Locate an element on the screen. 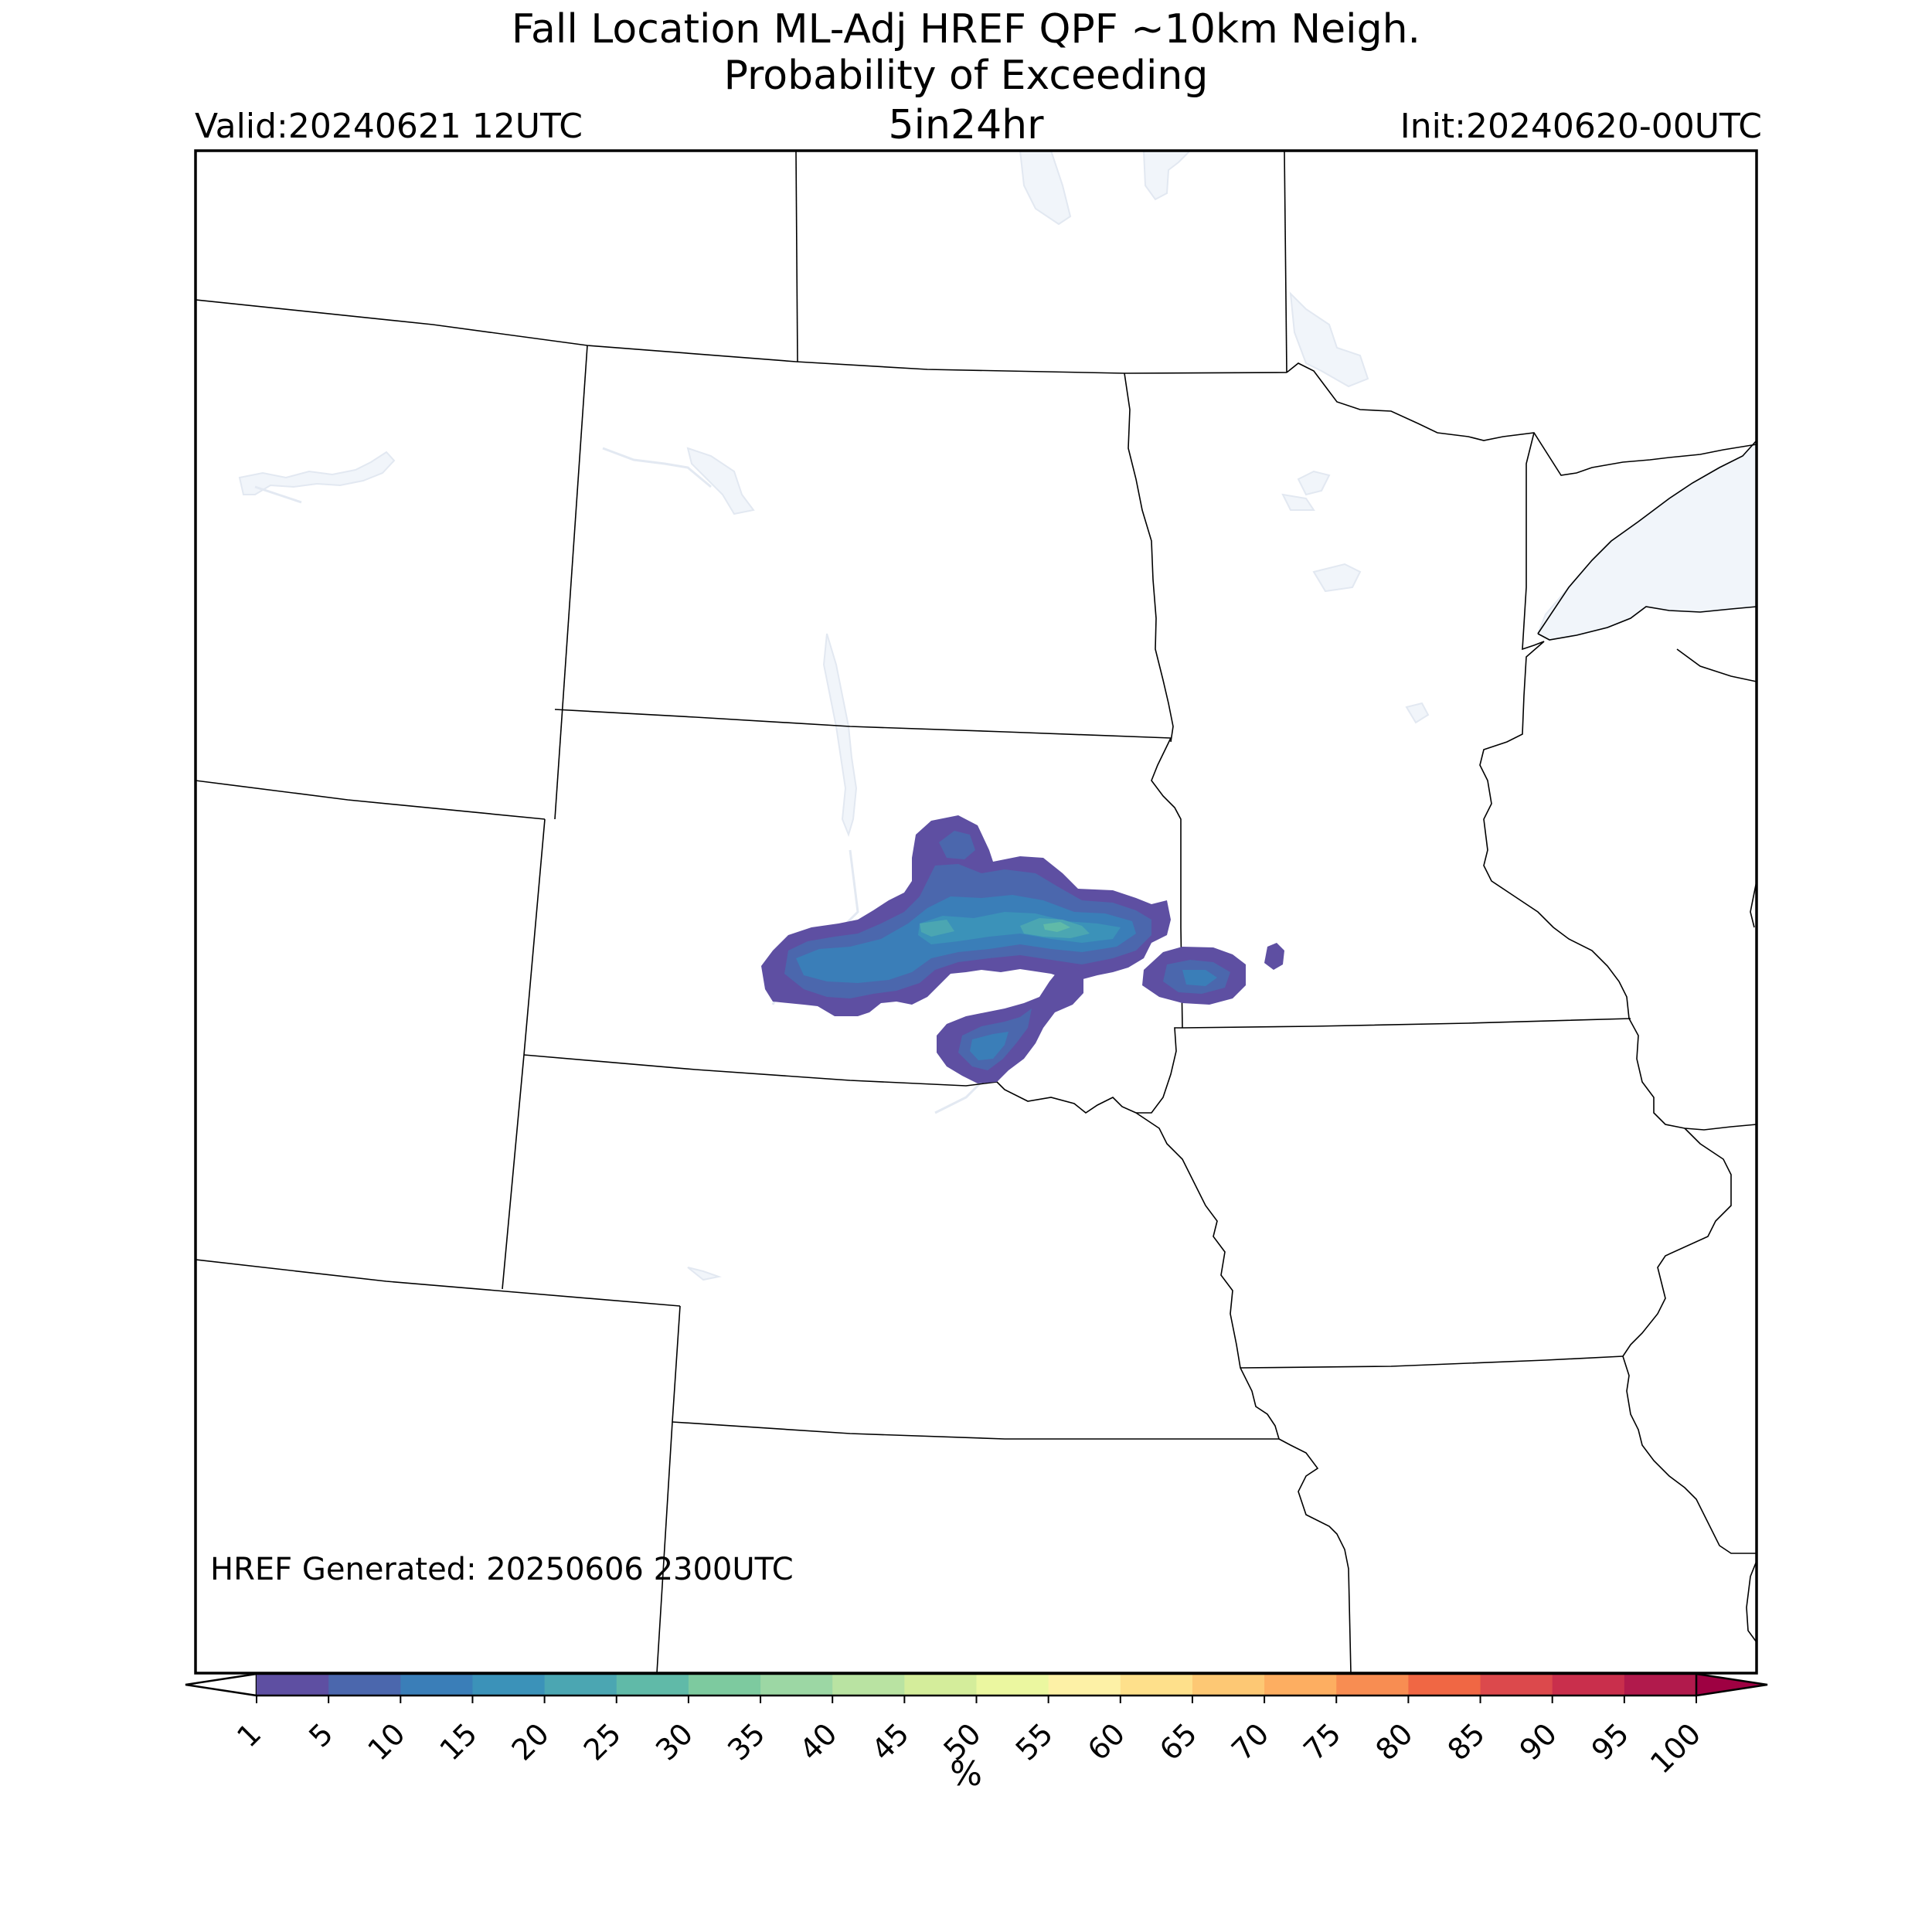  lake-of-woods is located at coordinates (1329, 339).